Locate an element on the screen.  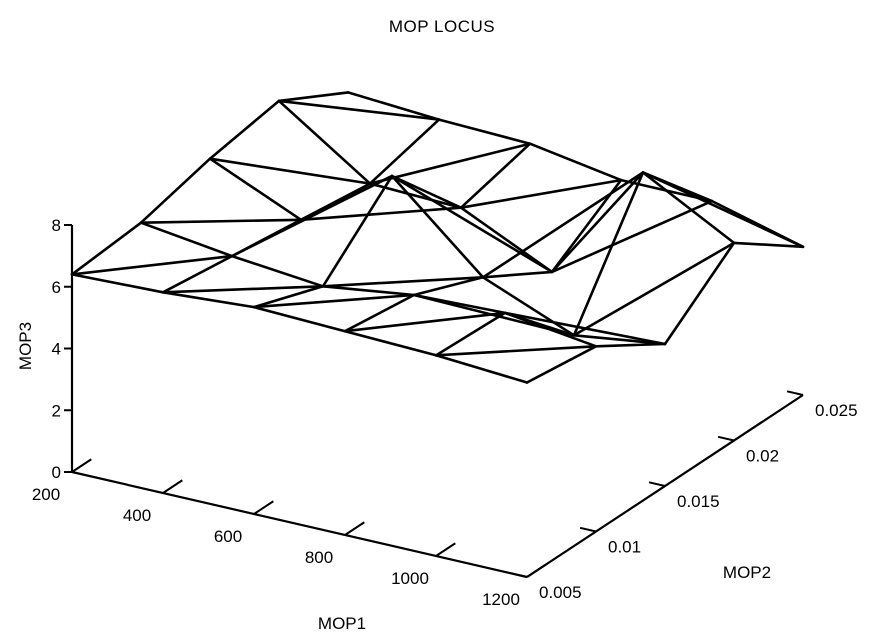
x-axis-label: MOP1 is located at coordinates (342, 623).